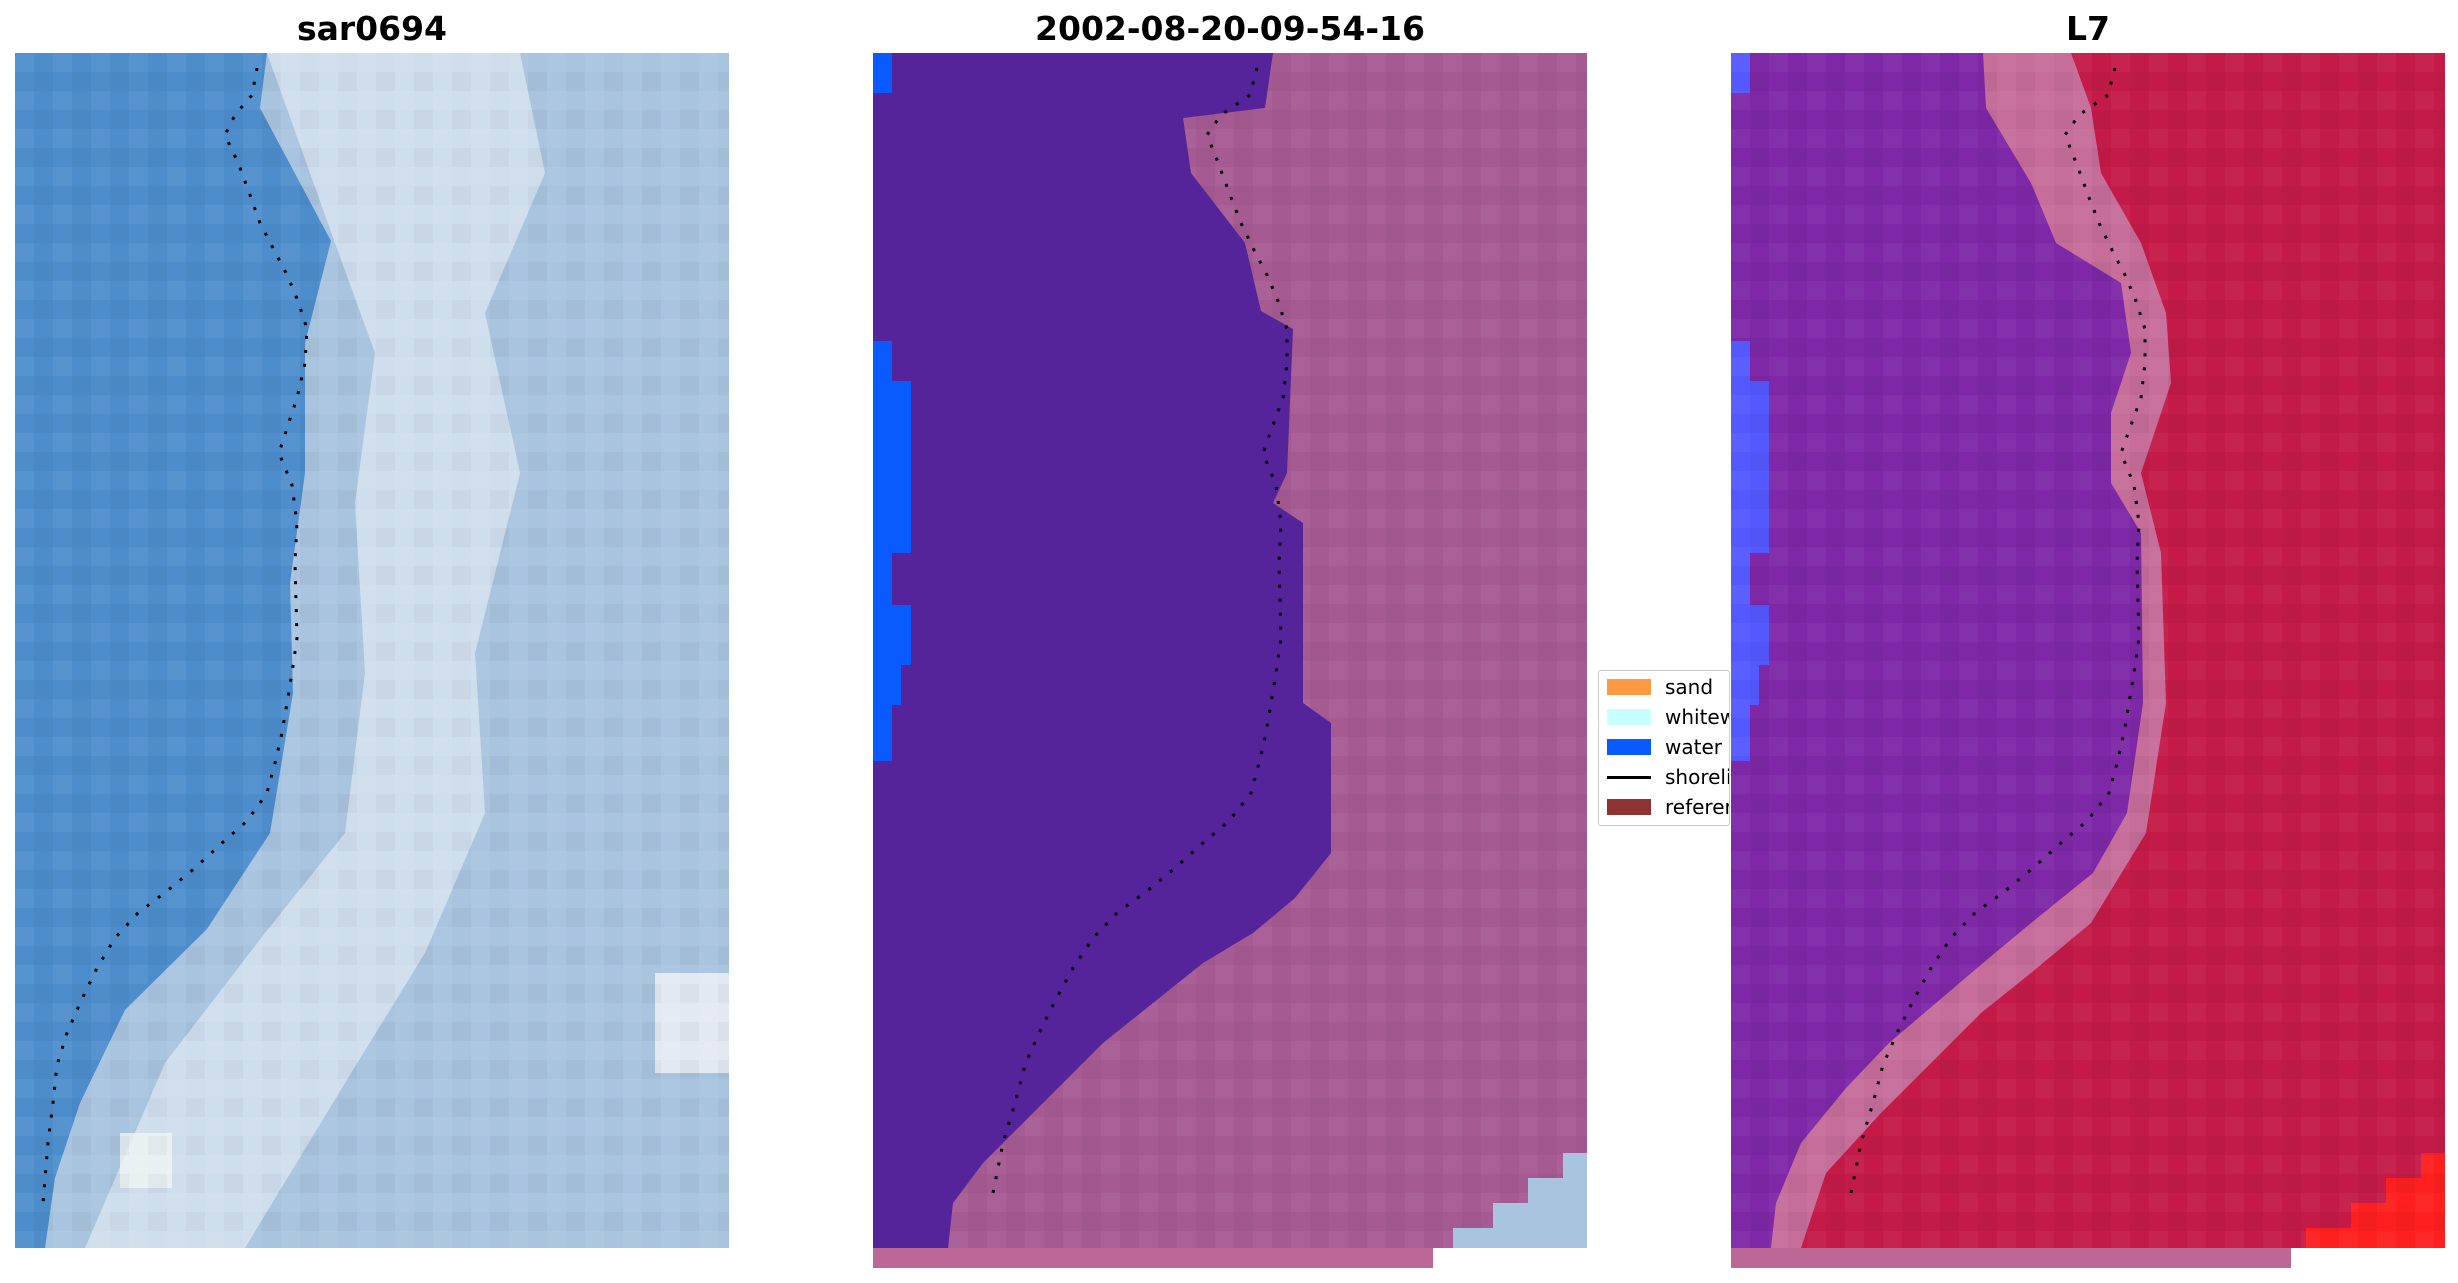  Describe the element at coordinates (1697, 807) in the screenshot. I see `legend-label-reference: reference` at that location.